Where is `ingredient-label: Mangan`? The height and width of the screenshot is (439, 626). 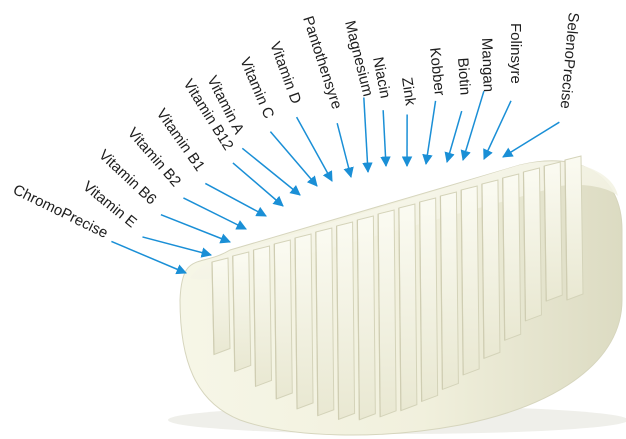
ingredient-label: Mangan is located at coordinates (487, 65).